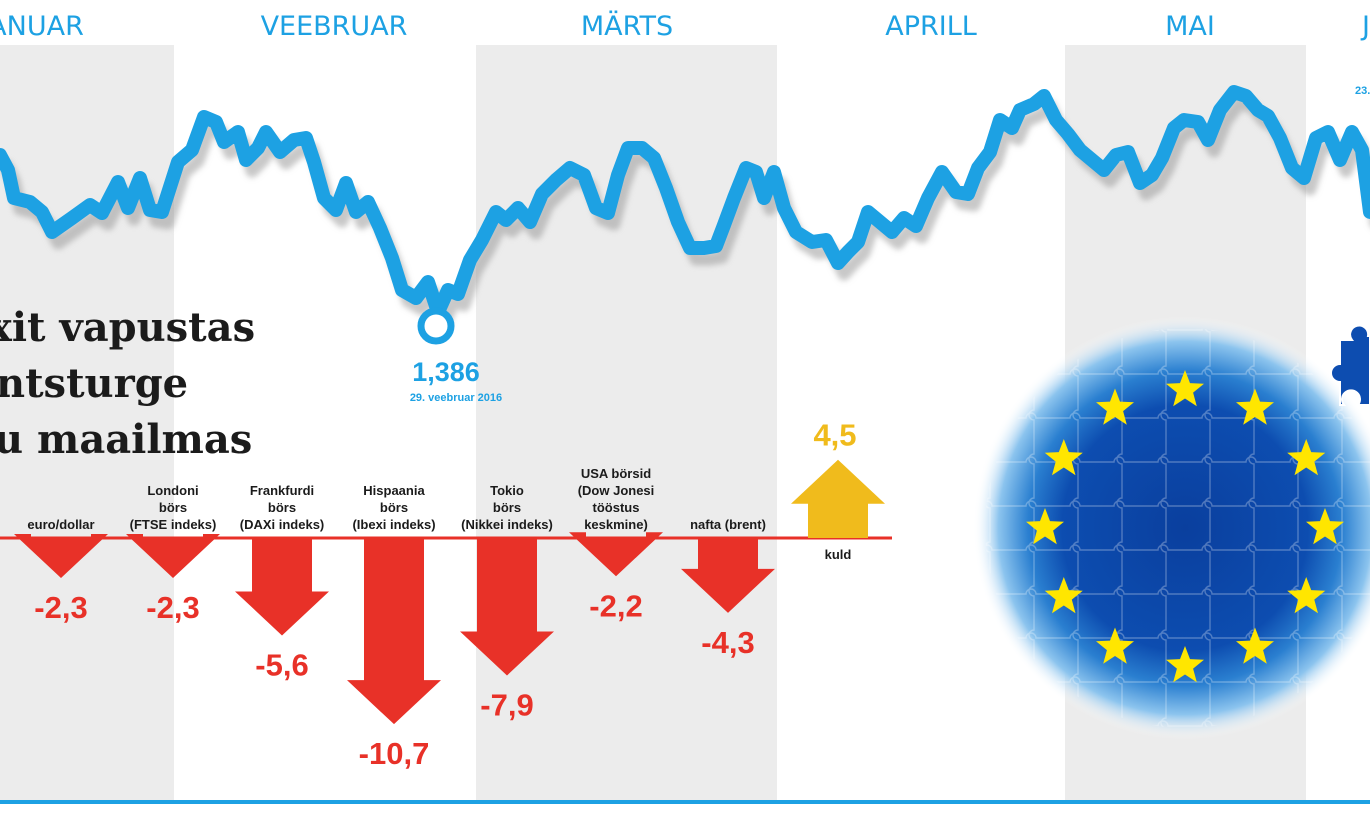 The width and height of the screenshot is (1370, 820). Describe the element at coordinates (506, 704) in the screenshot. I see `bar-value-label: -7,9` at that location.